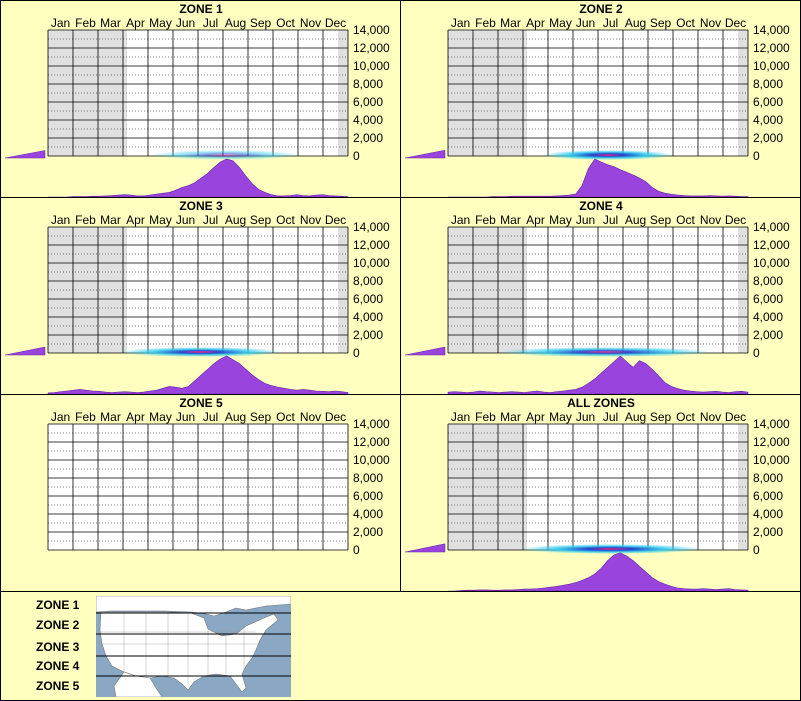 Image resolution: width=801 pixels, height=701 pixels. What do you see at coordinates (58, 666) in the screenshot?
I see `legend-zone-4-label: ZONE 4` at bounding box center [58, 666].